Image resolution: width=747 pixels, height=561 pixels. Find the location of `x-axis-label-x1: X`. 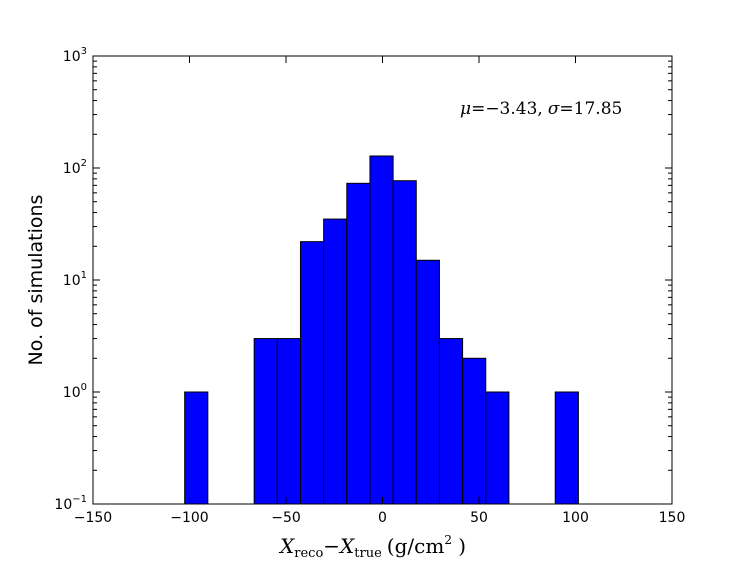

x-axis-label-x1: X is located at coordinates (286, 546).